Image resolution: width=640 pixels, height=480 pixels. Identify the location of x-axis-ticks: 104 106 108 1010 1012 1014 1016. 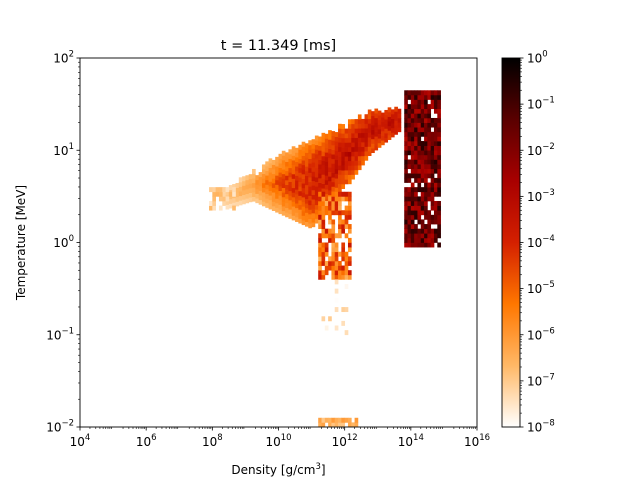
(280, 438).